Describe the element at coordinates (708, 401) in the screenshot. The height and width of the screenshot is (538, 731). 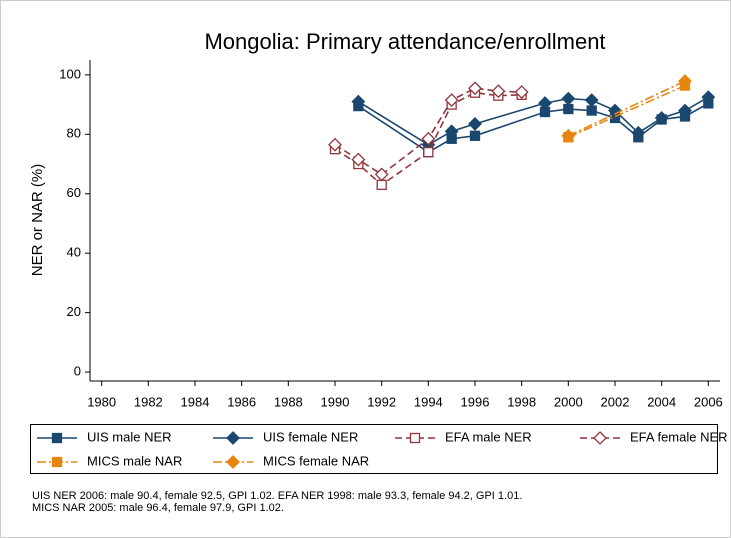
I see `x-tick-label: 2006` at that location.